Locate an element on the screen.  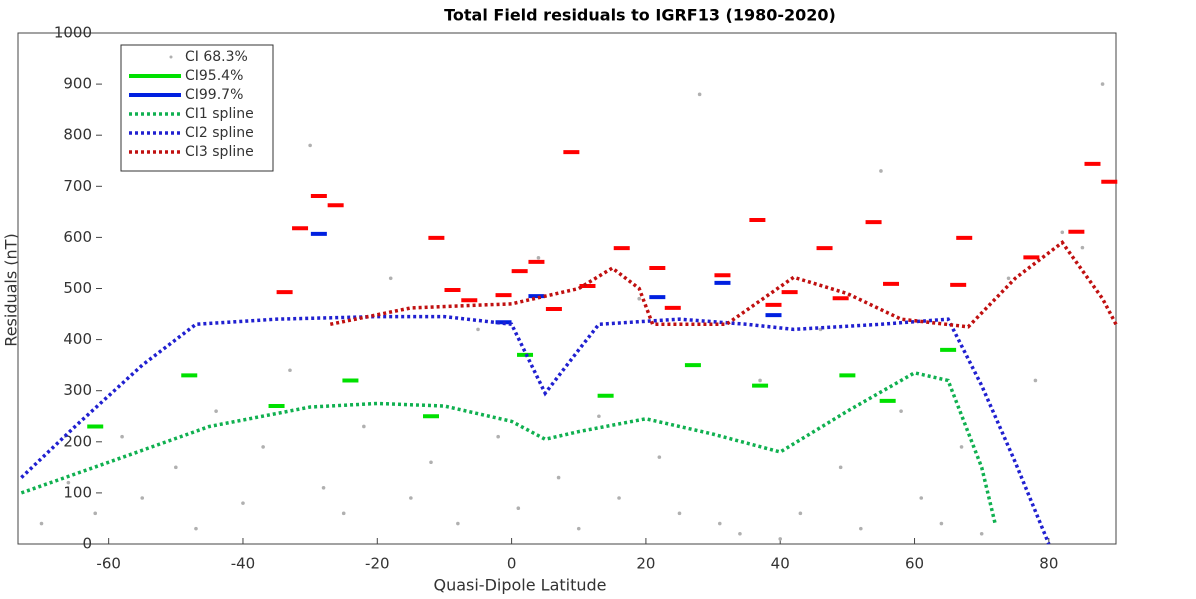
y-tick-label: 700 is located at coordinates (77, 186).